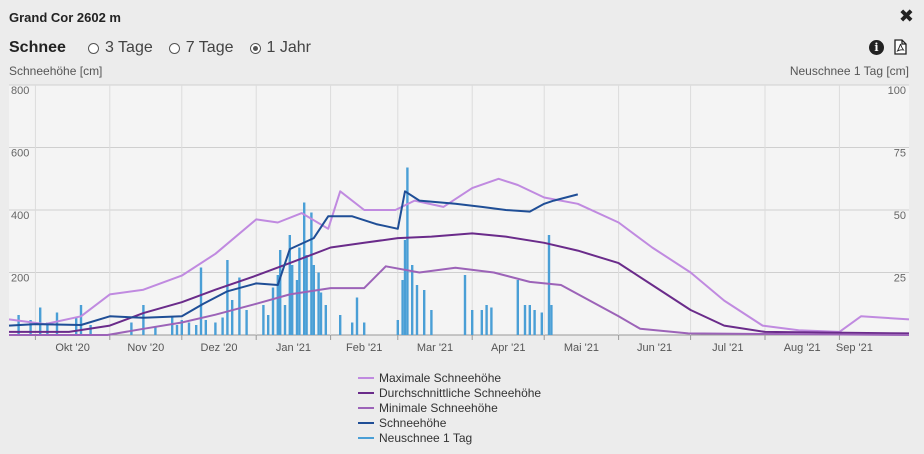 This screenshot has height=454, width=924. I want to click on legend-item: Durchschnittliche Schneehöhe, so click(449, 392).